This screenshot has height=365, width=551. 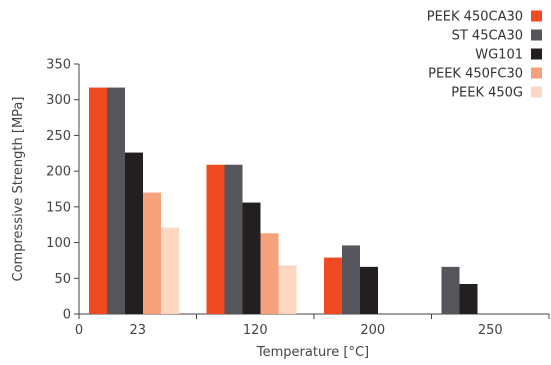 I want to click on legend-label: ST 45CA30, so click(x=487, y=36).